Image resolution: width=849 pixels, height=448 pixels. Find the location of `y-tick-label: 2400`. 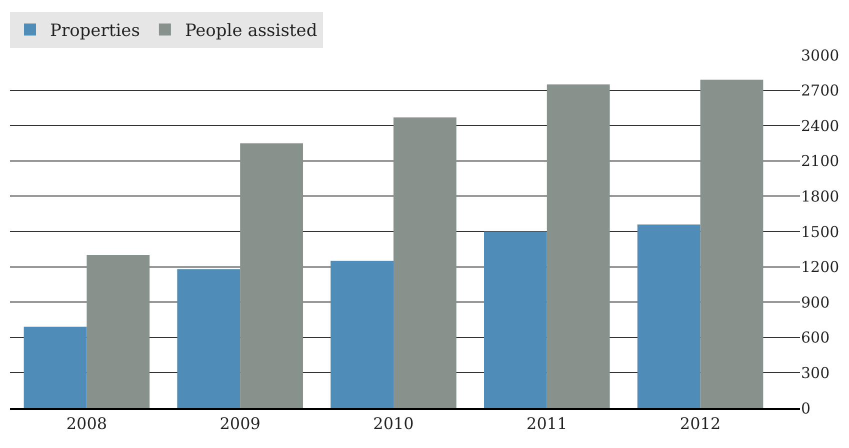

y-tick-label: 2400 is located at coordinates (820, 125).